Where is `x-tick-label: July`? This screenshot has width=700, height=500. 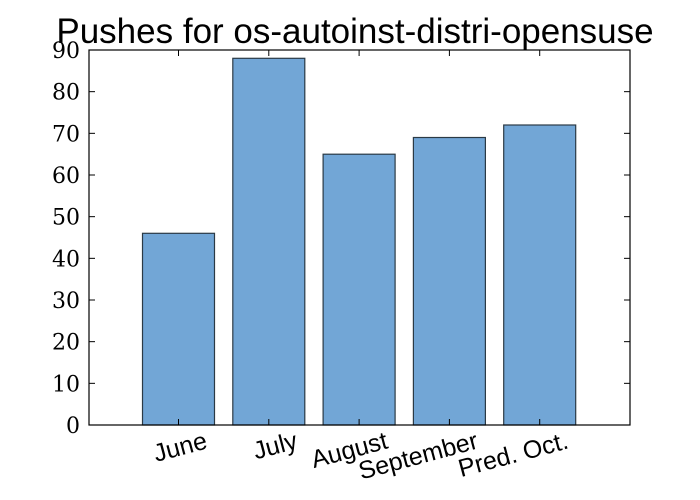 x-tick-label: July is located at coordinates (275, 446).